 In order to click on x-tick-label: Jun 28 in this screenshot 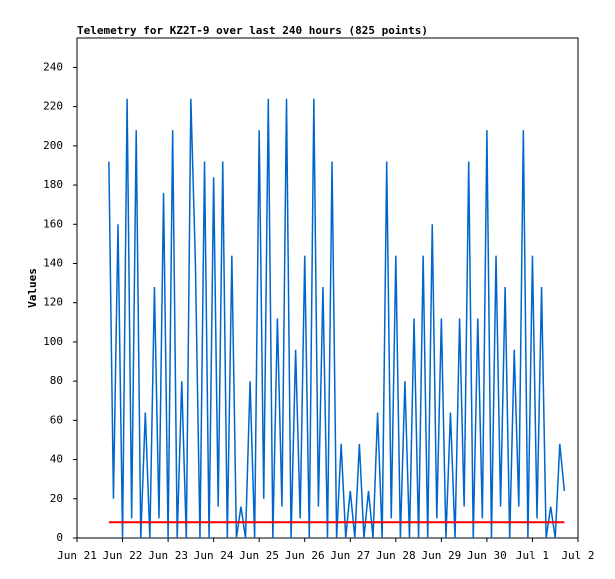, I will do `click(396, 555)`.